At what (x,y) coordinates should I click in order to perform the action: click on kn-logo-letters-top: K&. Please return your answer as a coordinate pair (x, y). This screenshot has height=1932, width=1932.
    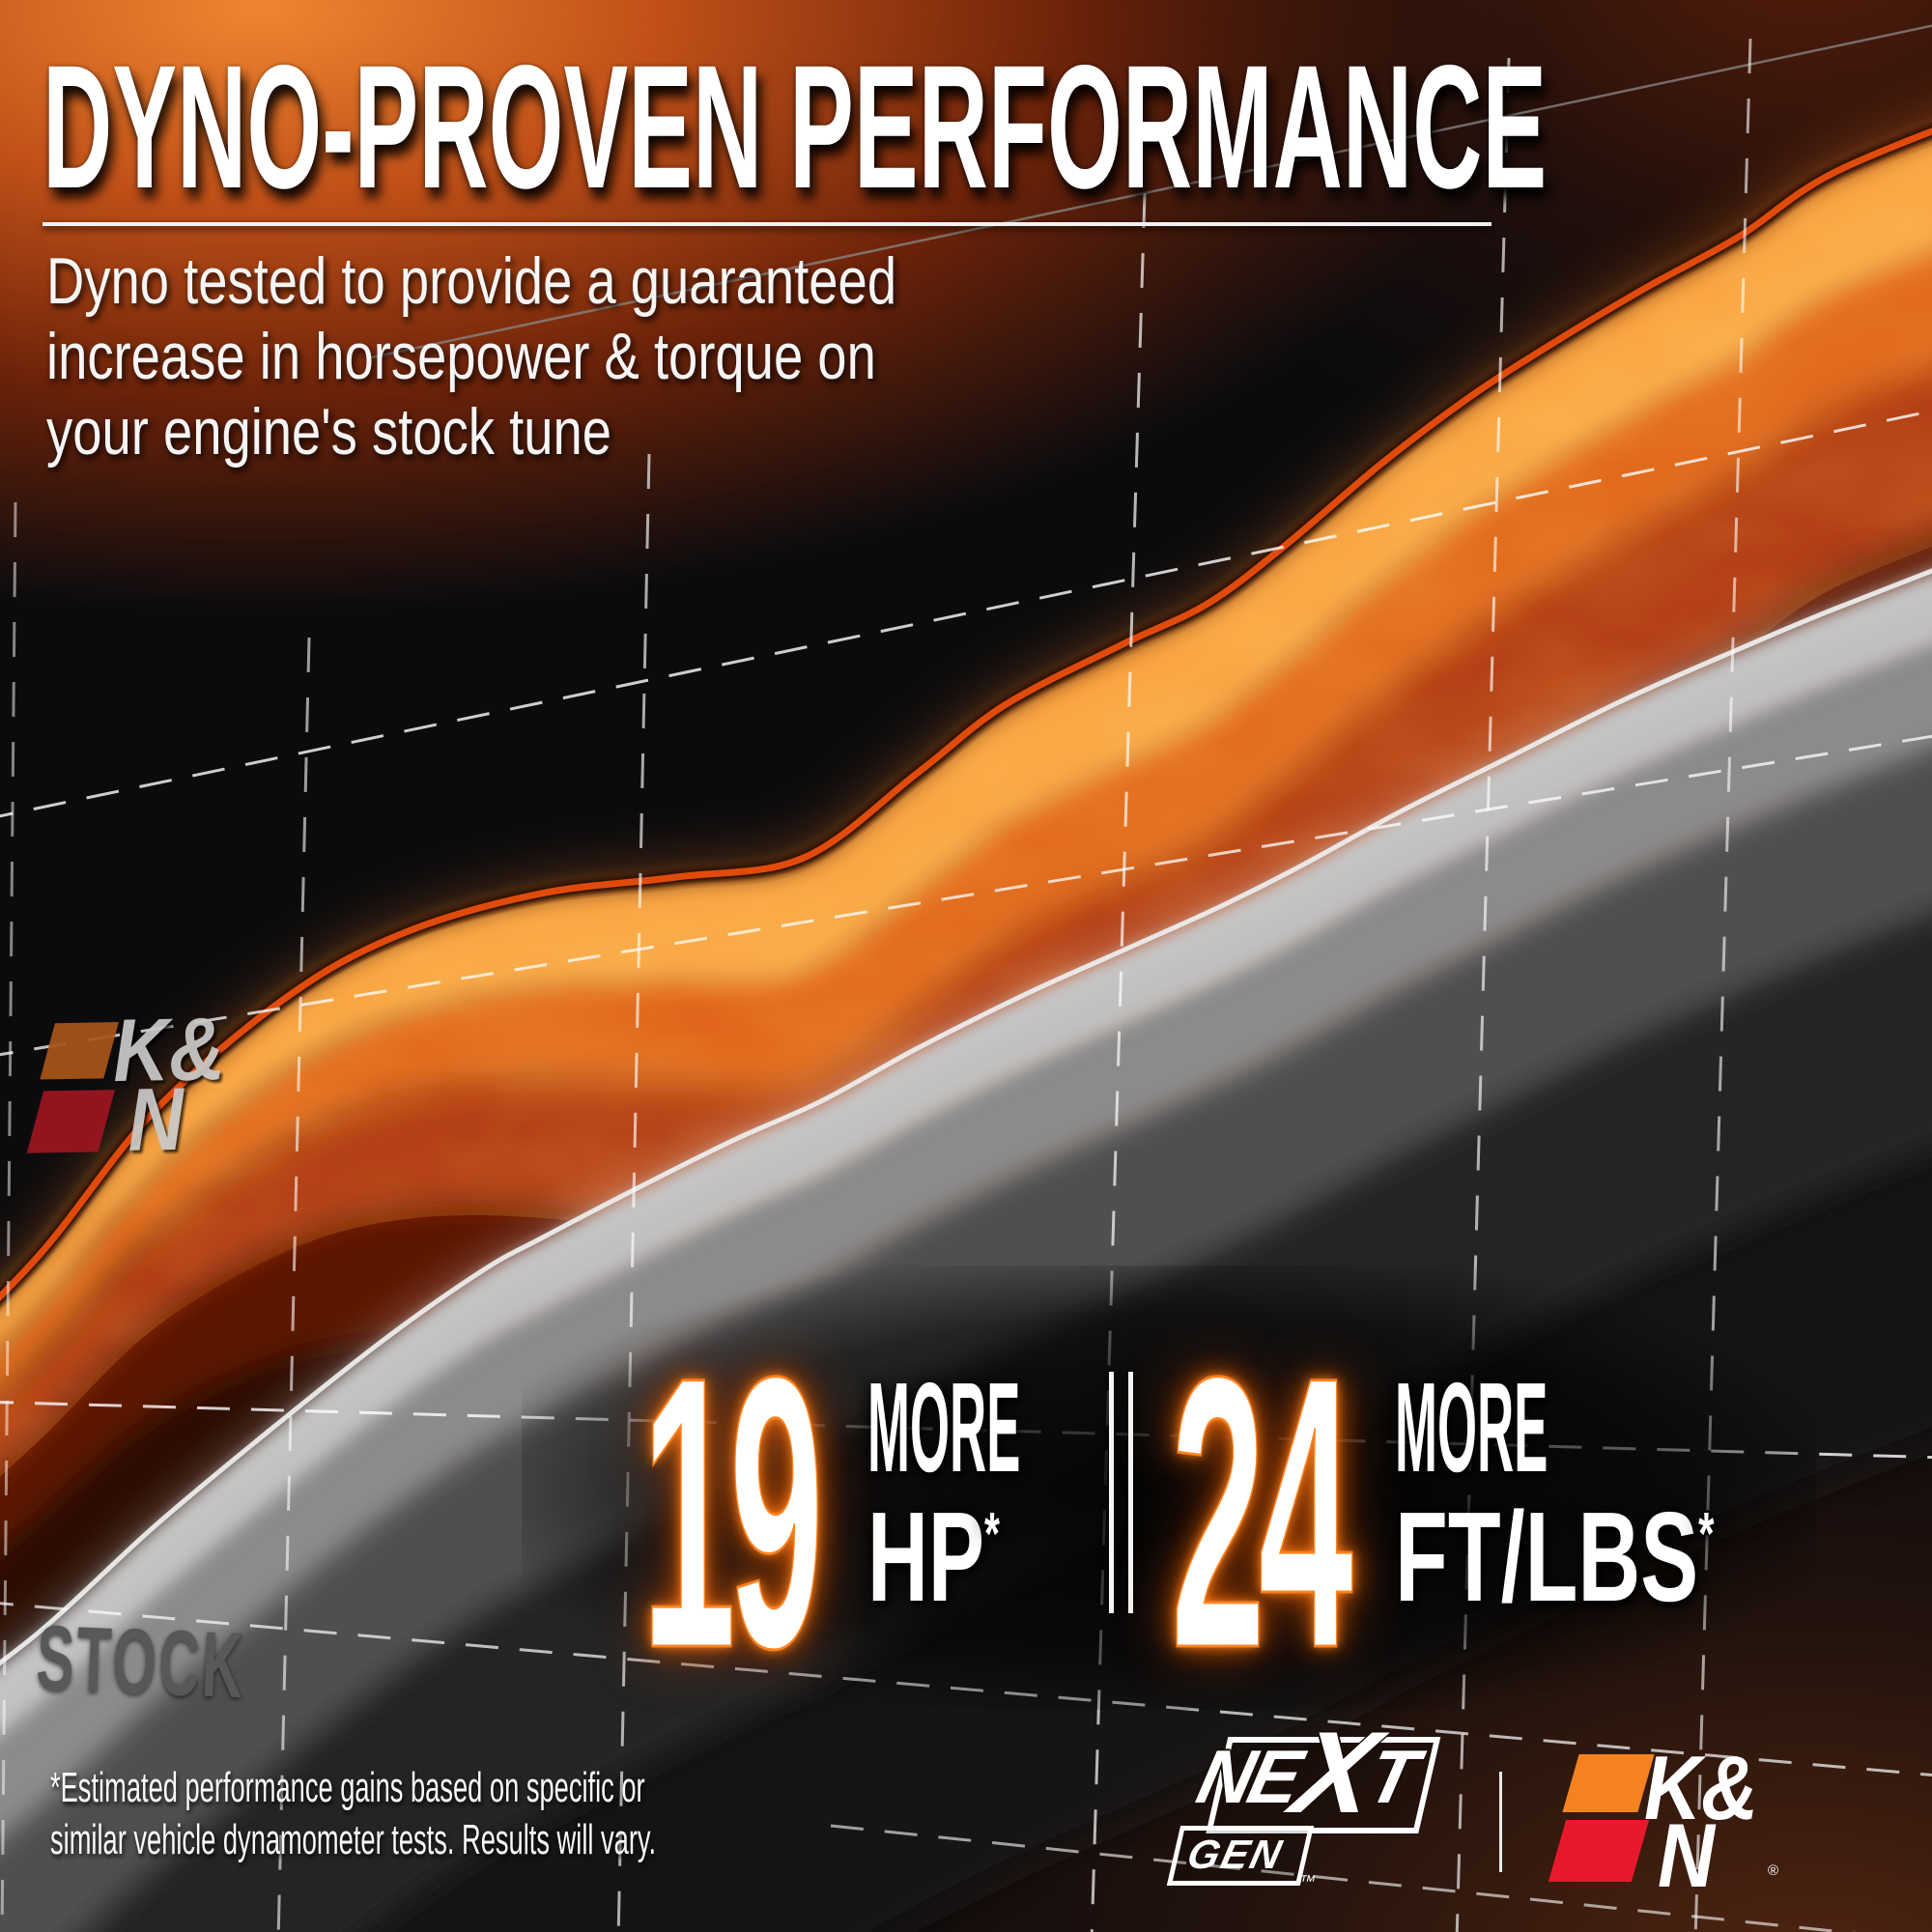
    Looking at the image, I should click on (1701, 1787).